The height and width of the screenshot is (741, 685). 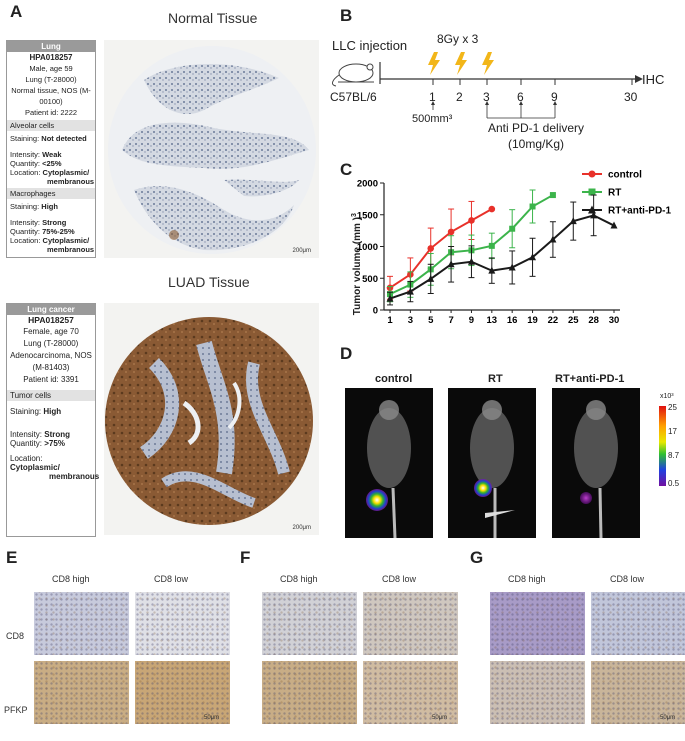 I want to click on series-line, so click(x=441, y=248).